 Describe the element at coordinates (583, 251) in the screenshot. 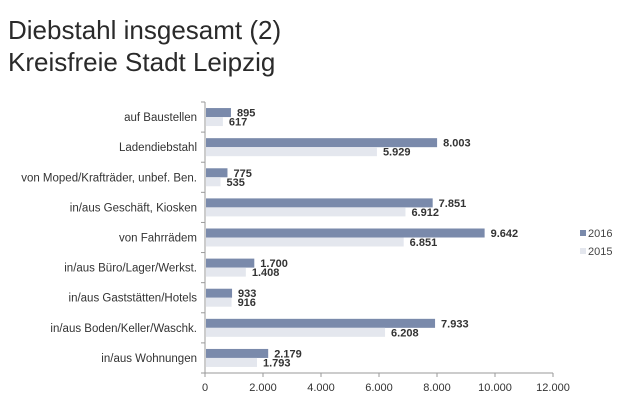

I see `legend-swatch-2015` at that location.